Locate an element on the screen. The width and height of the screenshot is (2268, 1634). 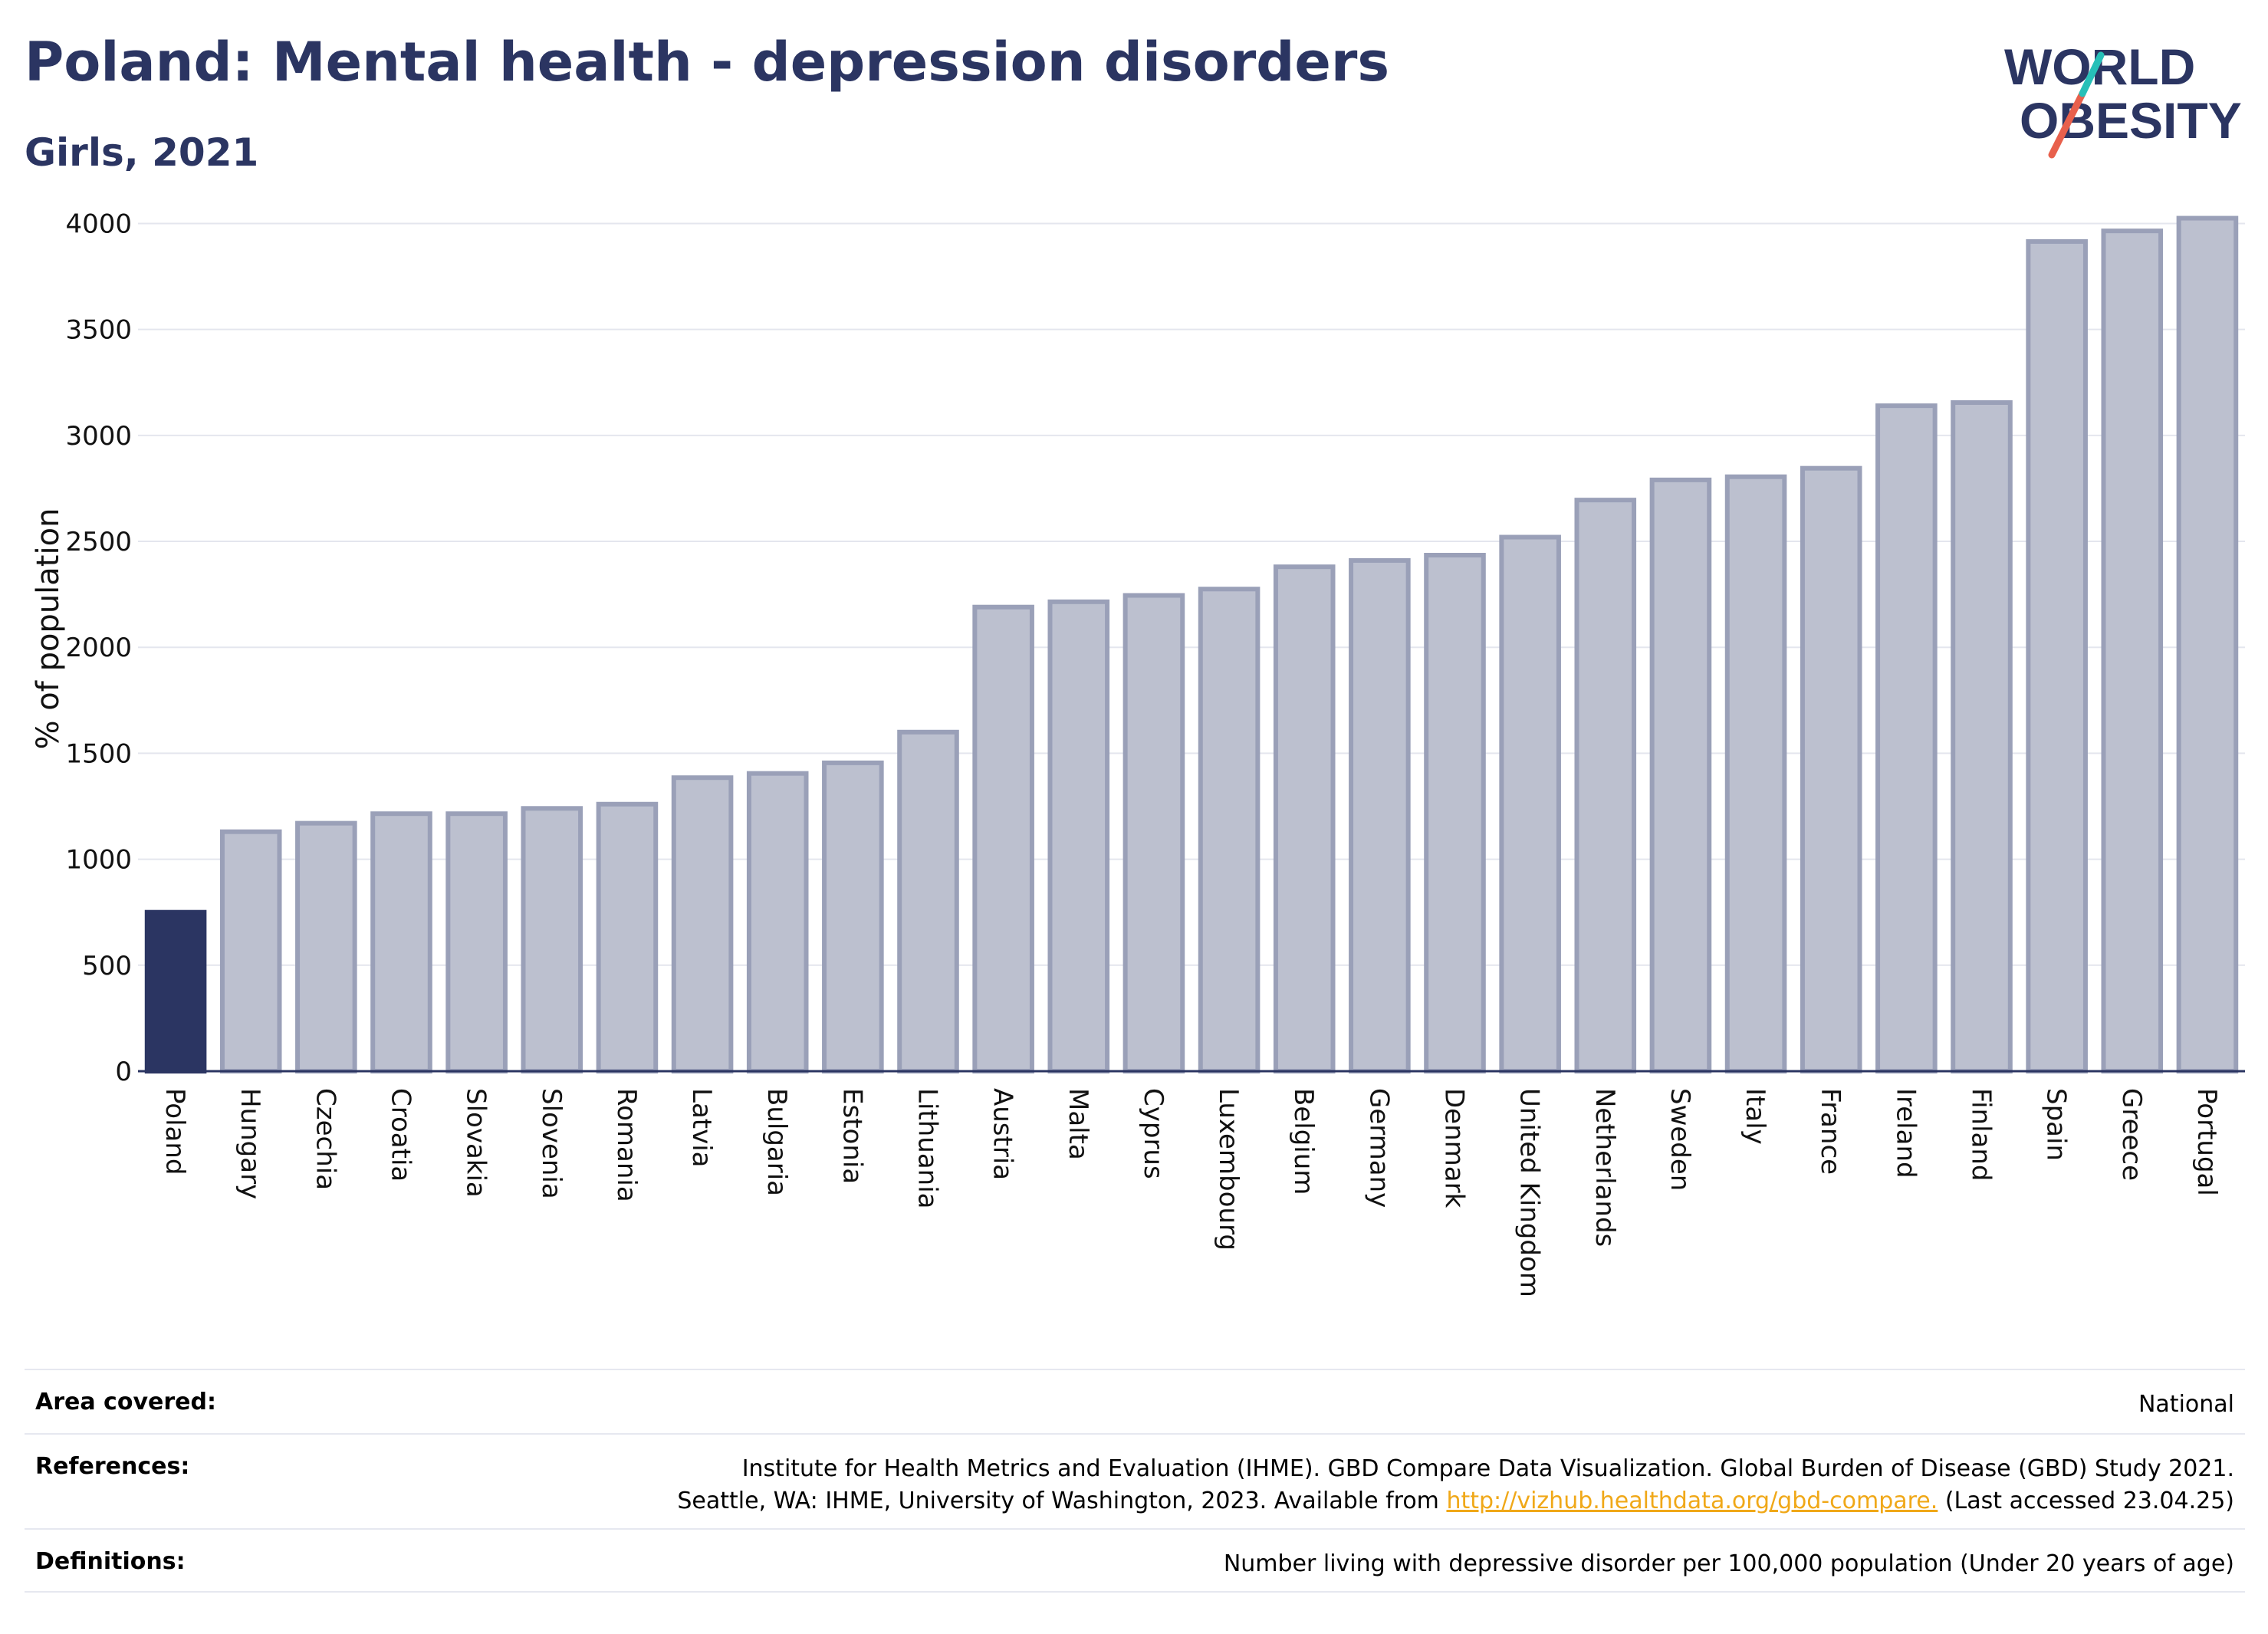
y-tick-label: 1500 is located at coordinates (98, 754).